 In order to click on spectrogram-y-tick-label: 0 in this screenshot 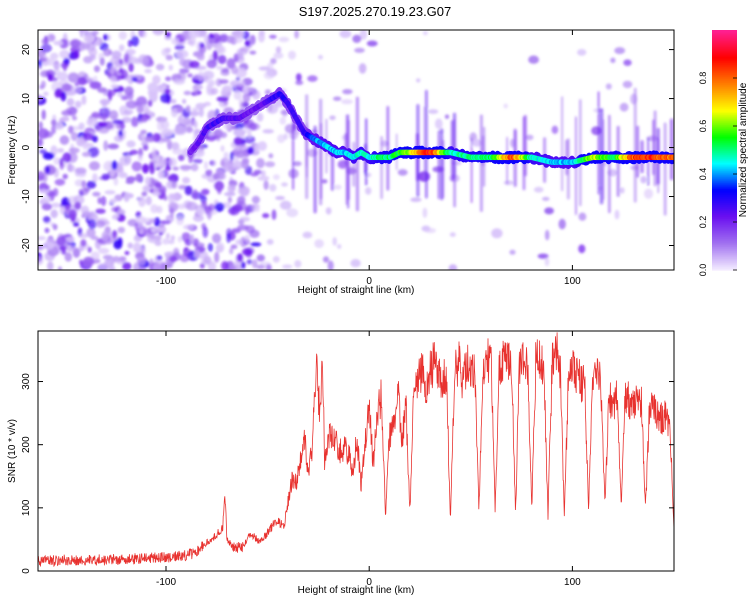, I will do `click(26, 147)`.